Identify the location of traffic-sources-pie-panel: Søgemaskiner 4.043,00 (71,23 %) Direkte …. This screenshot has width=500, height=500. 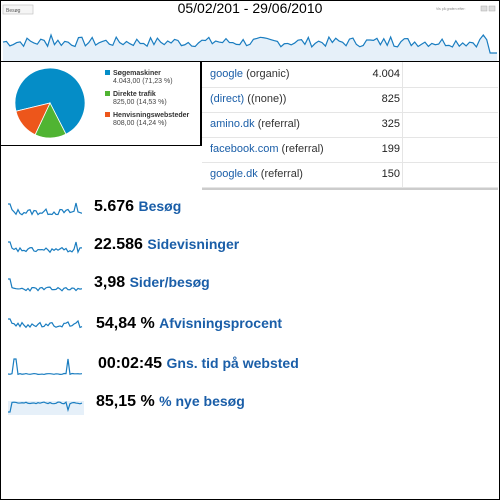
(100, 103).